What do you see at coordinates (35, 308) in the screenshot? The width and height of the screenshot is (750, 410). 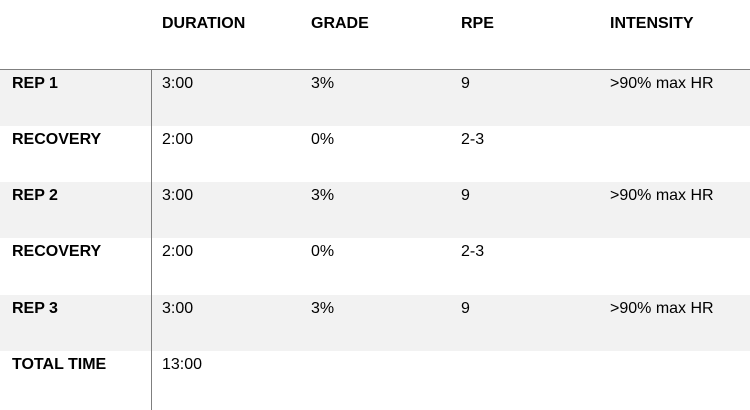 I see `row-label: REP 3` at bounding box center [35, 308].